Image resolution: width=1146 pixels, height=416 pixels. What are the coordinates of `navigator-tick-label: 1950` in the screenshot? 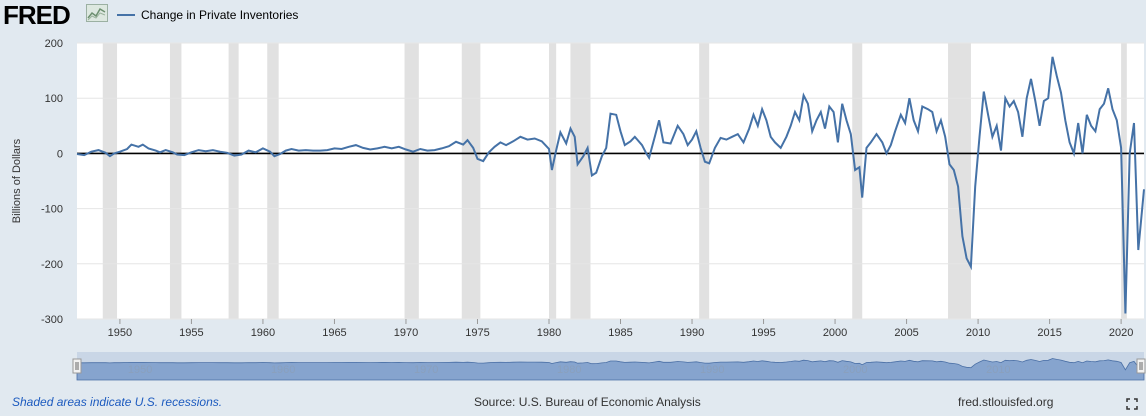 It's located at (140, 370).